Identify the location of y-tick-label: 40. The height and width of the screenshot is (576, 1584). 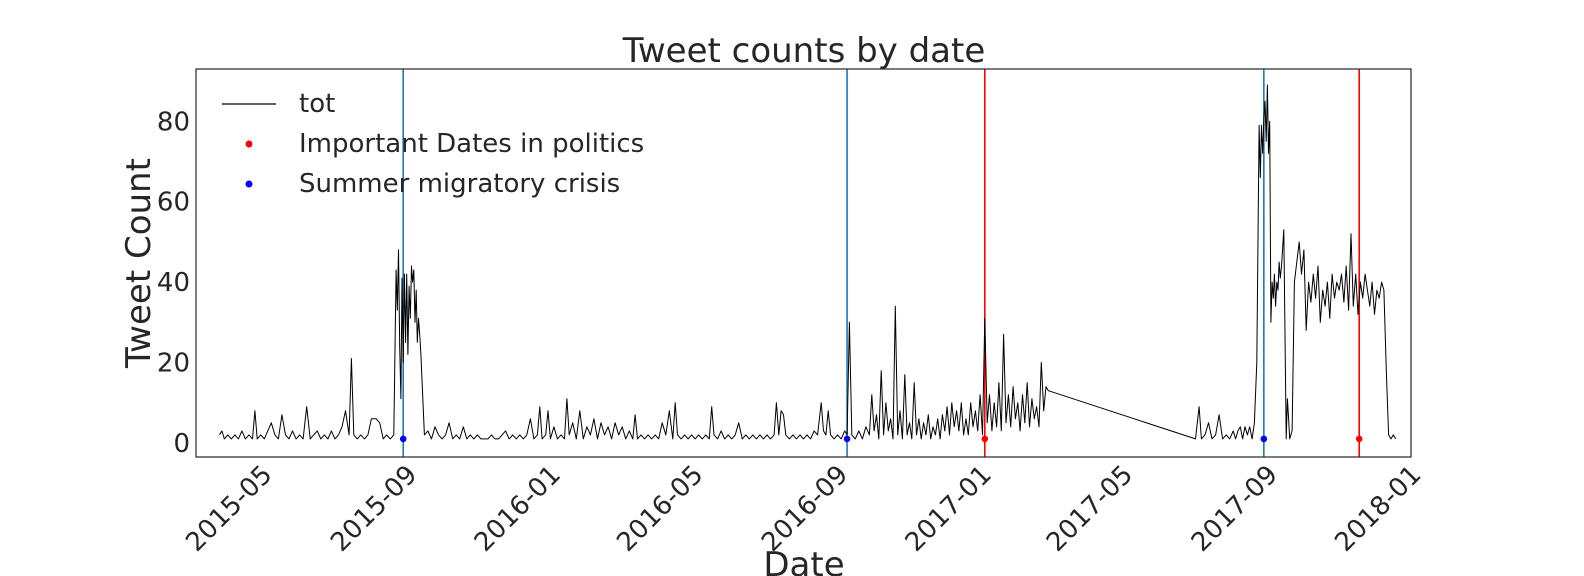
(173, 283).